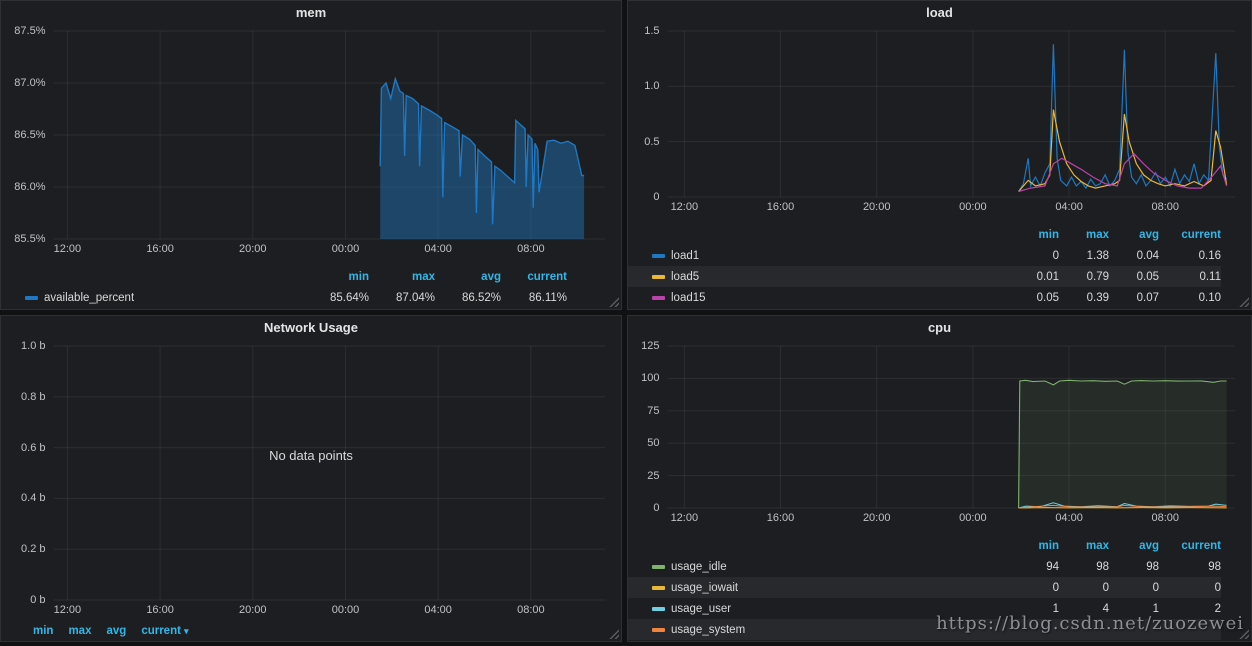 Image resolution: width=1252 pixels, height=646 pixels. What do you see at coordinates (1134, 298) in the screenshot?
I see `legend-value-avg: 0.07` at bounding box center [1134, 298].